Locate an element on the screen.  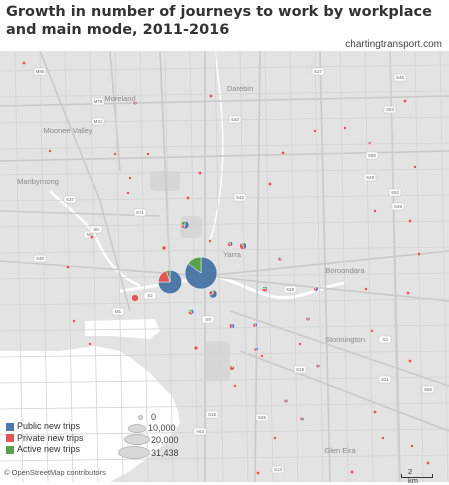
legend-item-private: Private new trips is located at coordinates (45, 439).